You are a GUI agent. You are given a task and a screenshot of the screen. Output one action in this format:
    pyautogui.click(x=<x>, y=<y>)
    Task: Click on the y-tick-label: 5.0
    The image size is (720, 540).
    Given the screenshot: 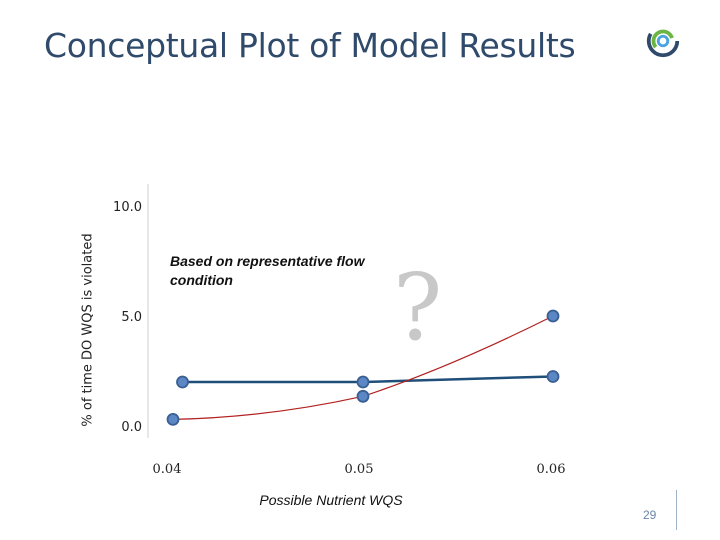 What is the action you would take?
    pyautogui.click(x=131, y=317)
    